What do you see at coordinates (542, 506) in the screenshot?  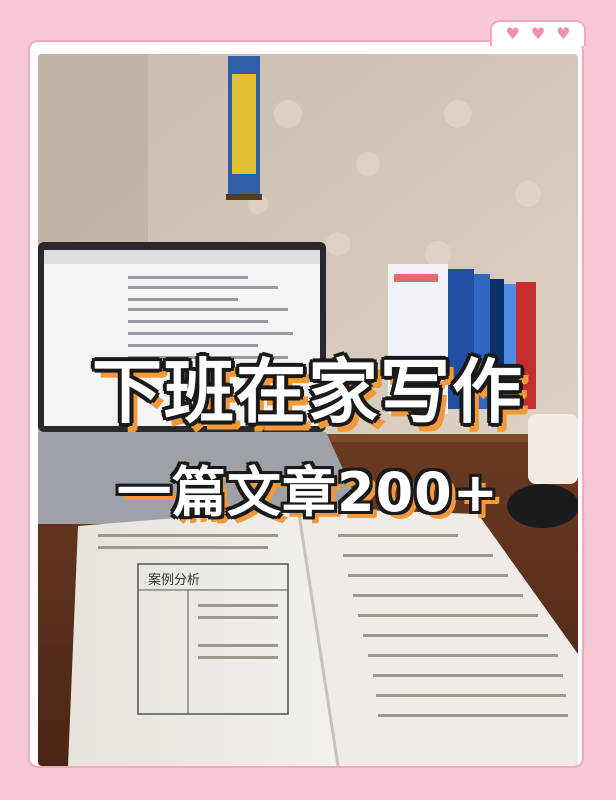 I see `mouse` at bounding box center [542, 506].